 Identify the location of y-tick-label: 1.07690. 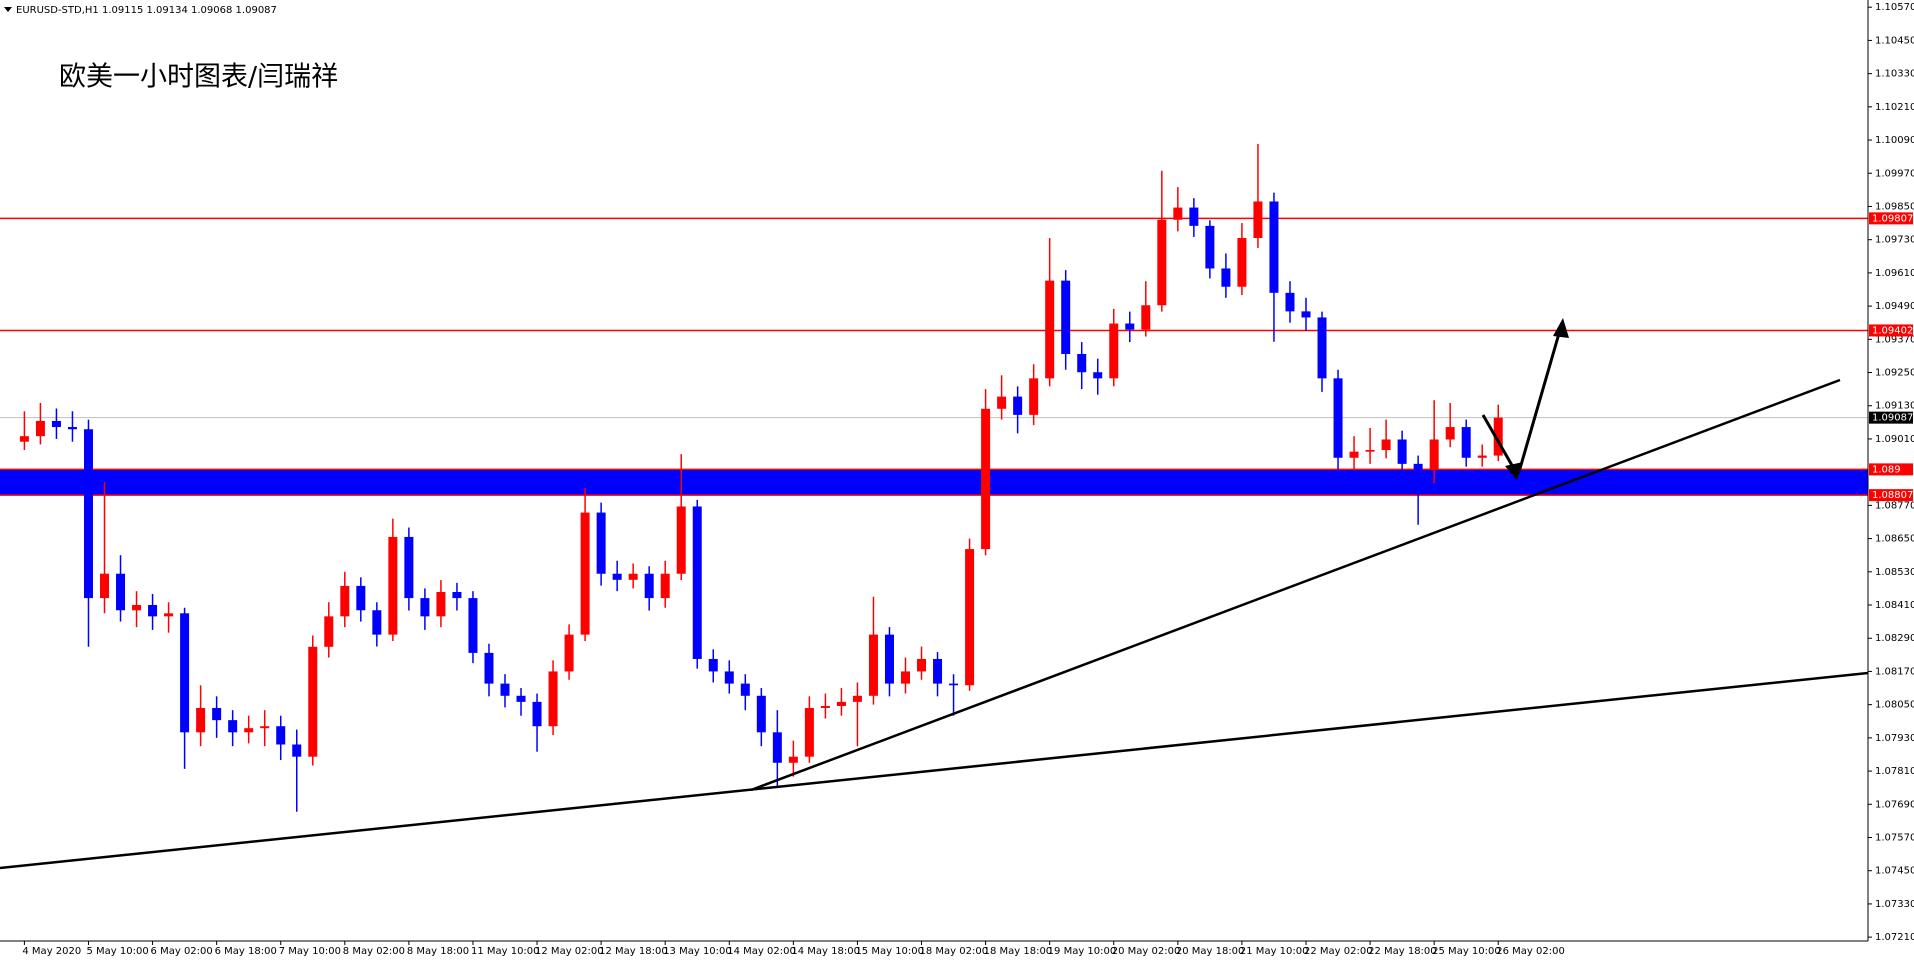
(1894, 804).